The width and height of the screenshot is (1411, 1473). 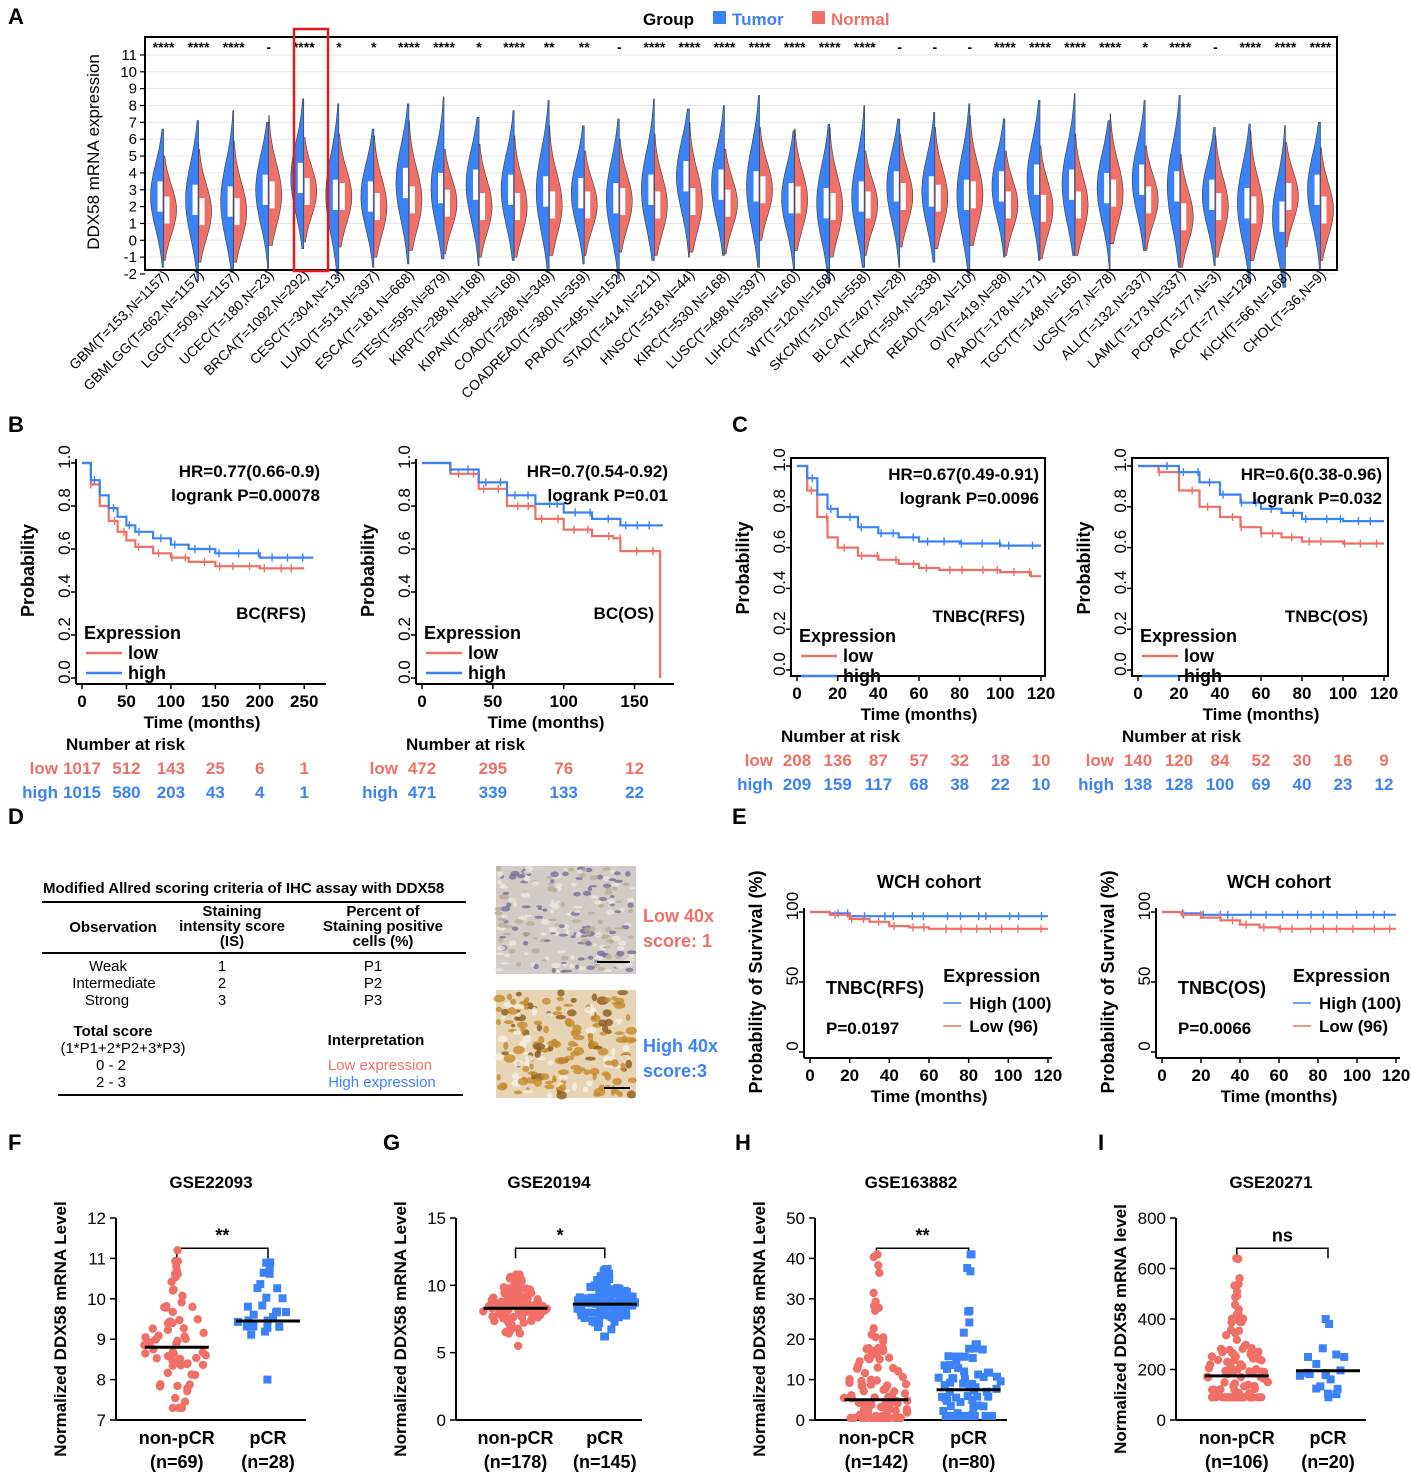 I want to click on y-tick-label: -1, so click(x=130, y=257).